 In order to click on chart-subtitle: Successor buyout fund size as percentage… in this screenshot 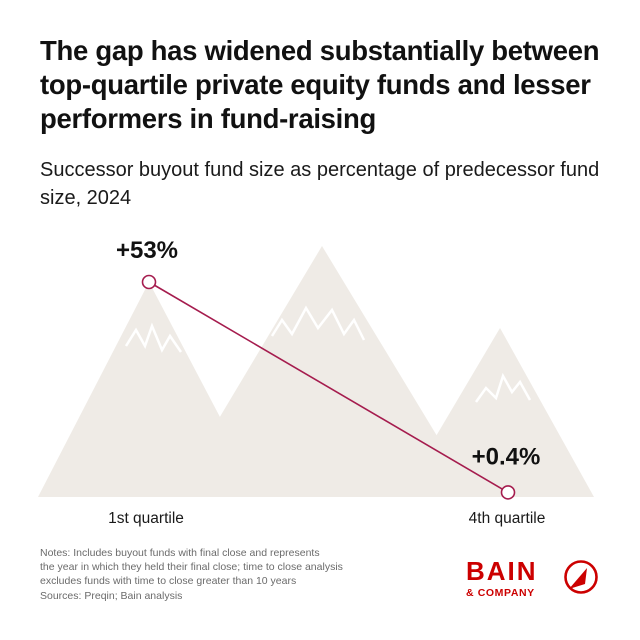, I will do `click(320, 184)`.